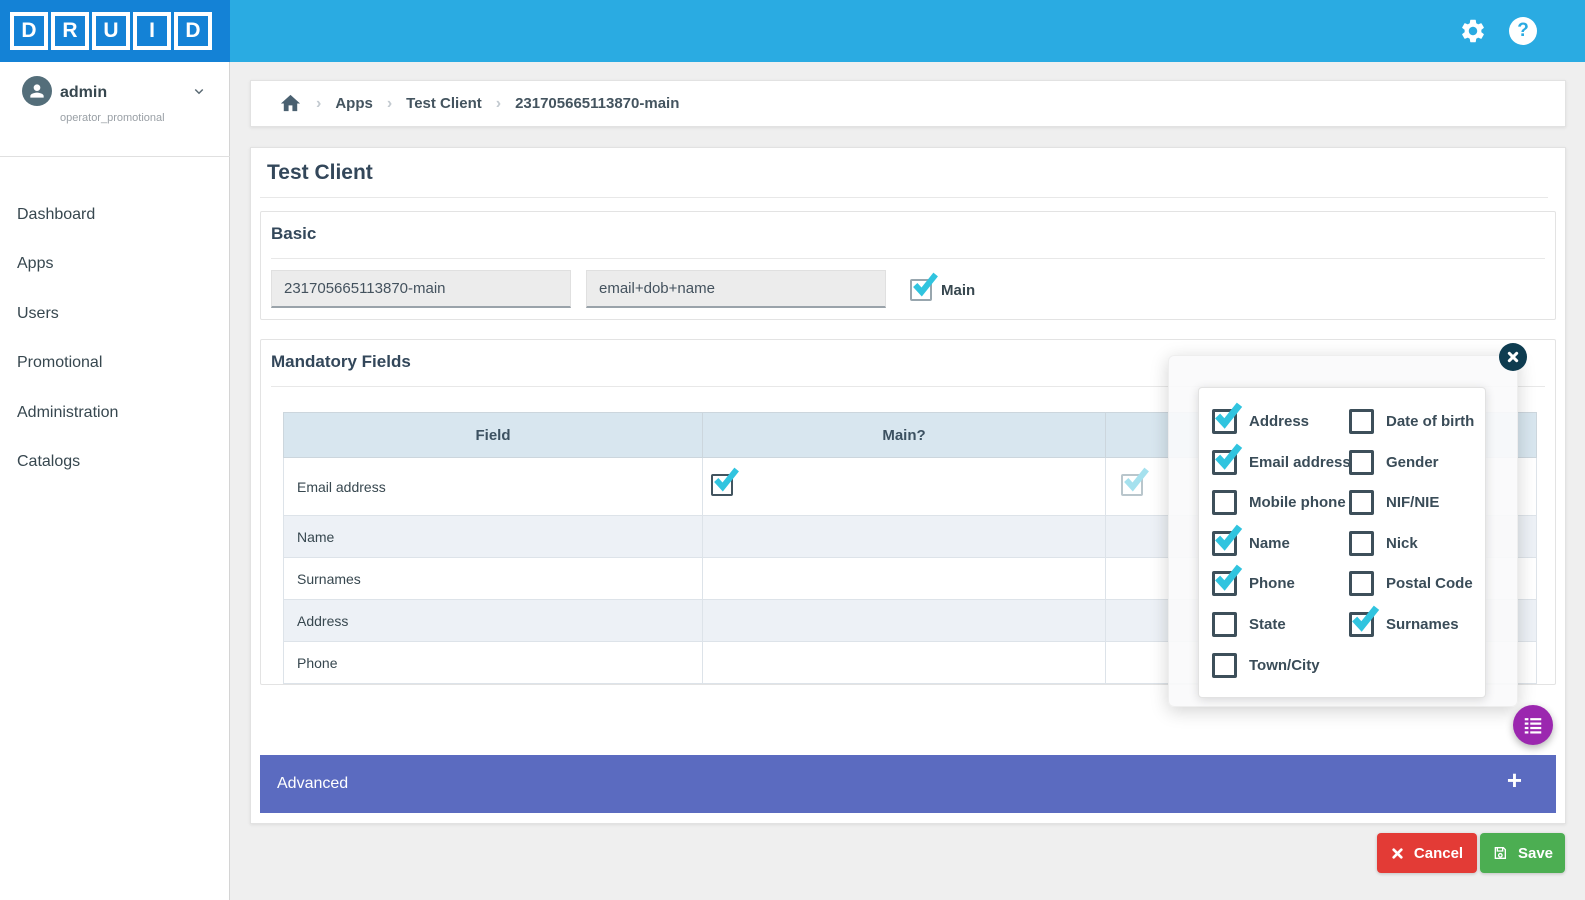  What do you see at coordinates (1253, 580) in the screenshot?
I see `picker-item-phone: Phone` at bounding box center [1253, 580].